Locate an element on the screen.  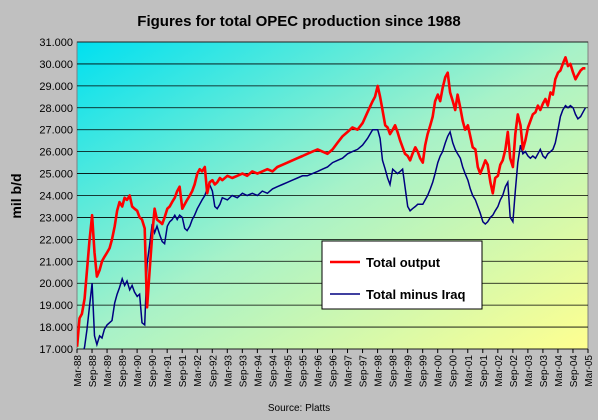
y-tick-label: 30.000 is located at coordinates (56, 65).